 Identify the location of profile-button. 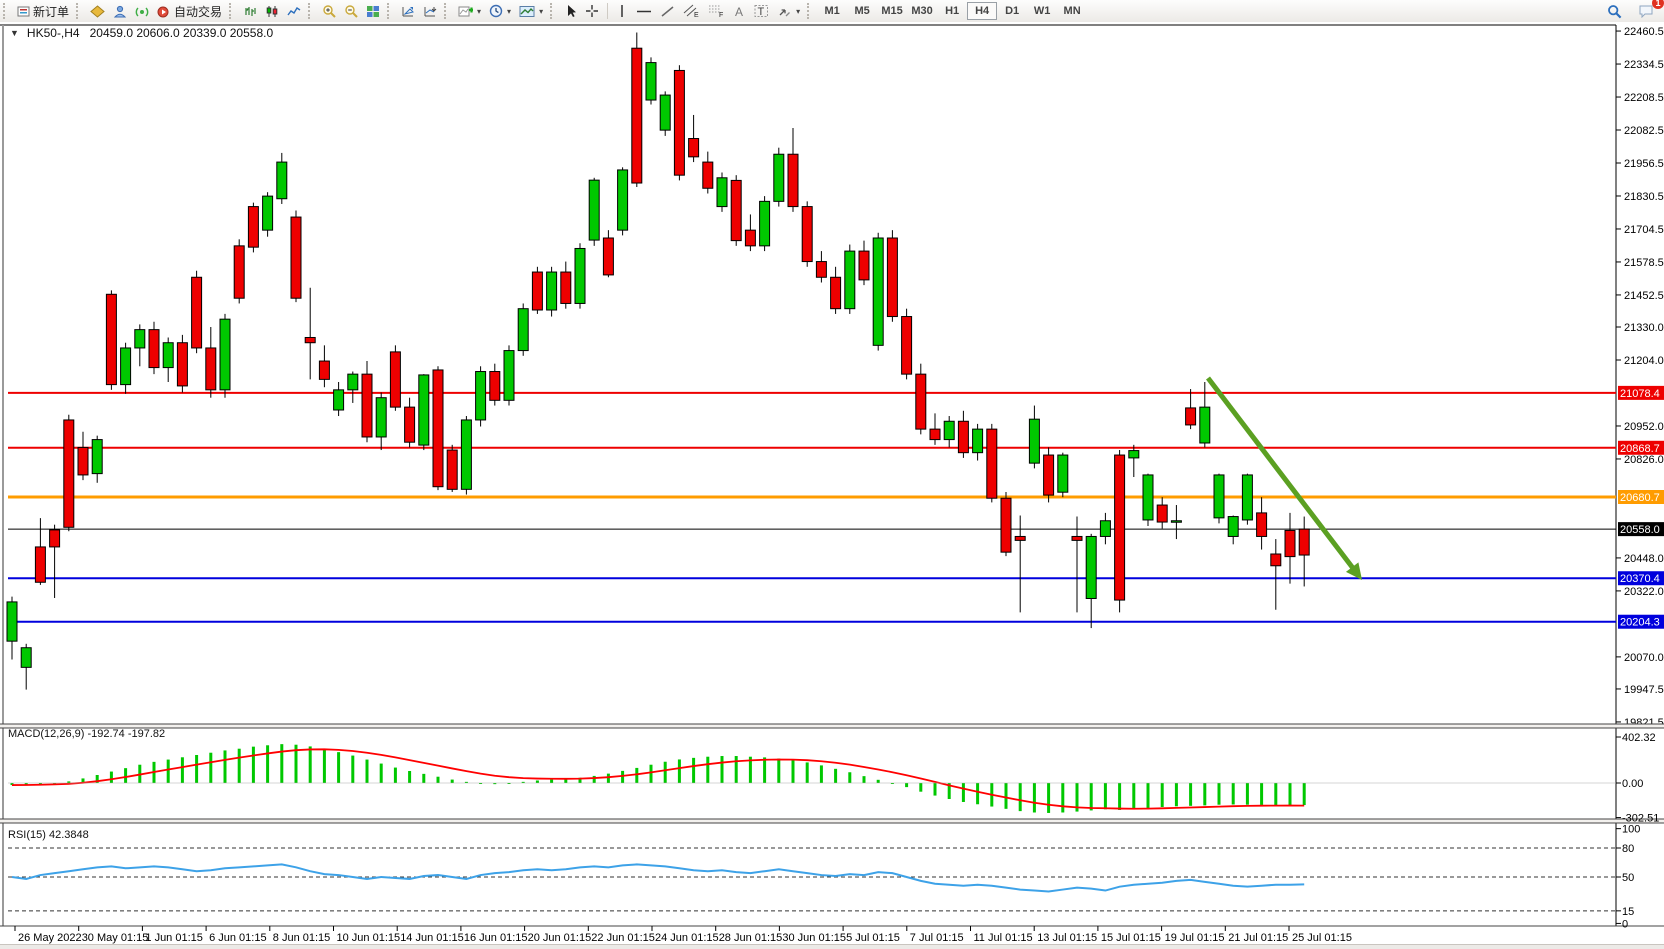
(97, 11).